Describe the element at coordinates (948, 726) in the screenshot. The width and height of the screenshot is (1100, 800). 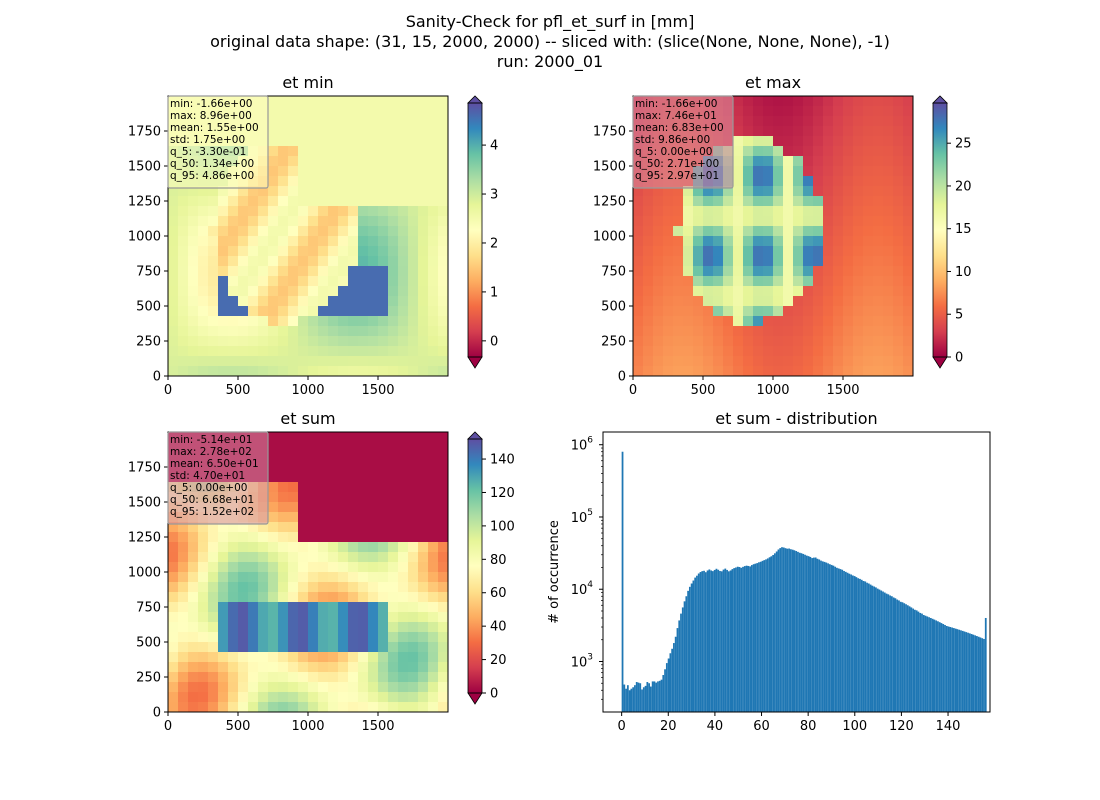
I see `x-tick-label: 140` at that location.